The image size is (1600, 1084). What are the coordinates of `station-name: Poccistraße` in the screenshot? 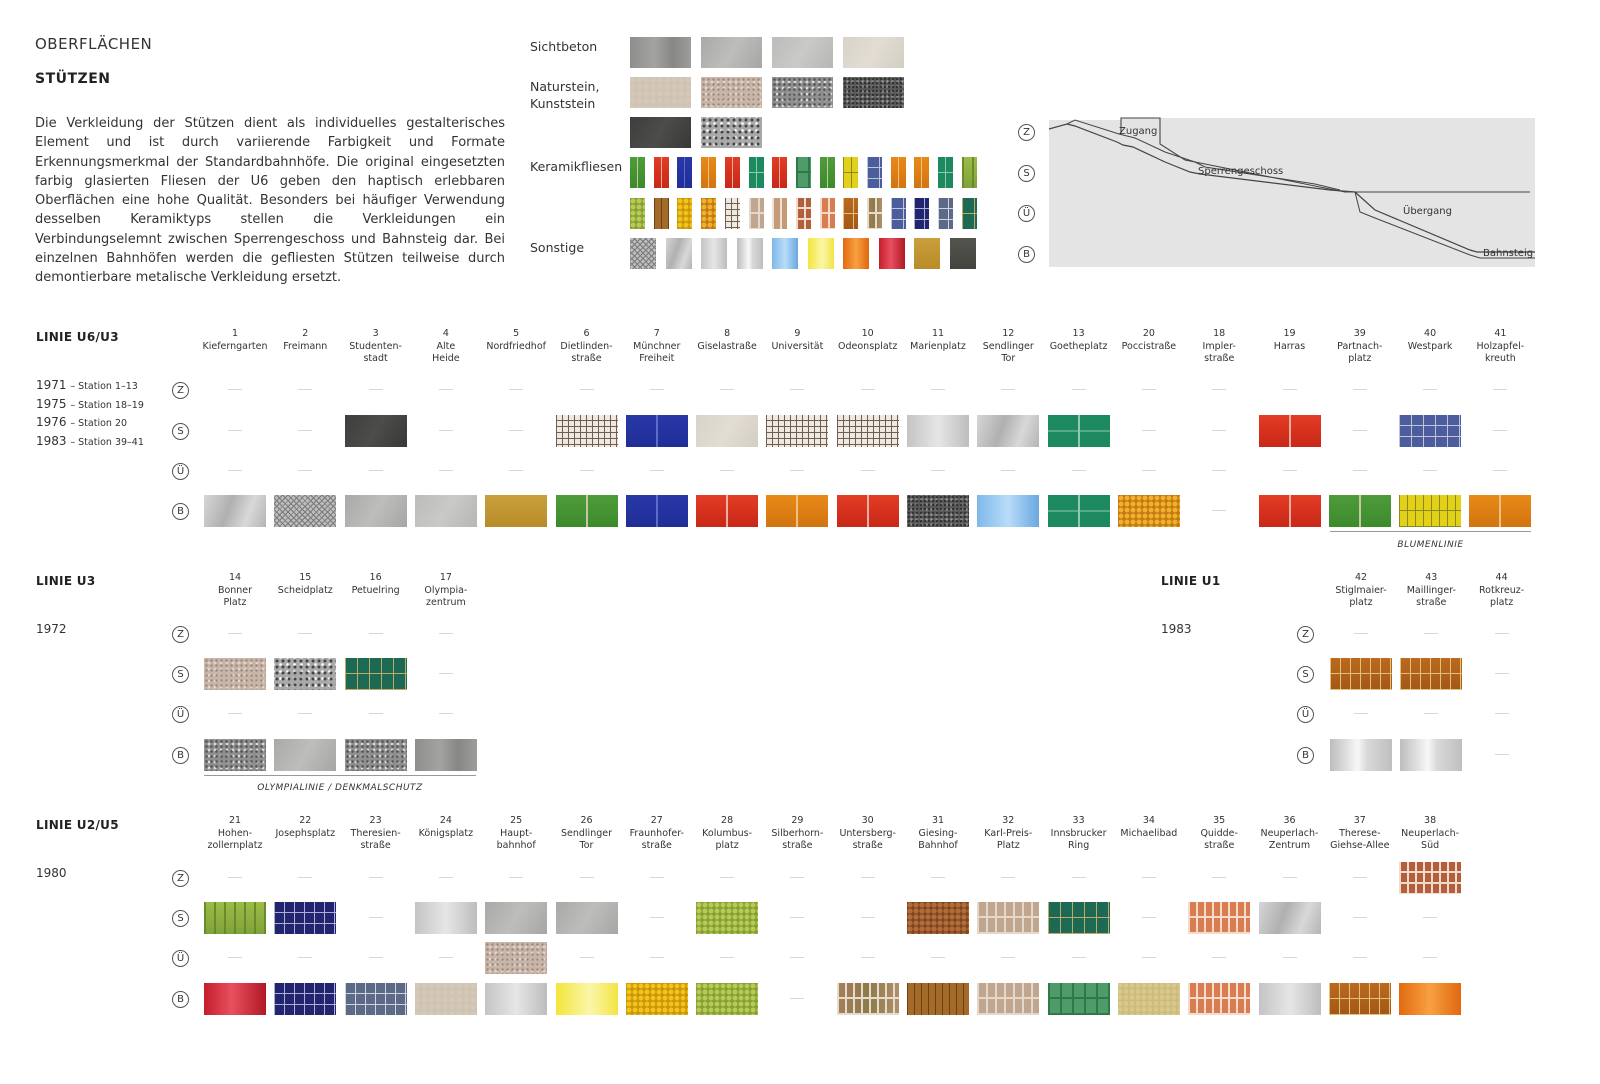 It's located at (1149, 346).